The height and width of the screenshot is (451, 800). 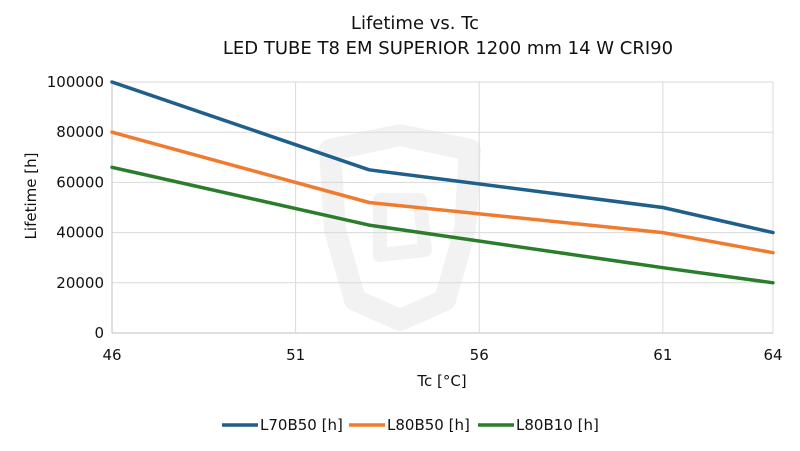 I want to click on x-tick-label: 64, so click(x=772, y=355).